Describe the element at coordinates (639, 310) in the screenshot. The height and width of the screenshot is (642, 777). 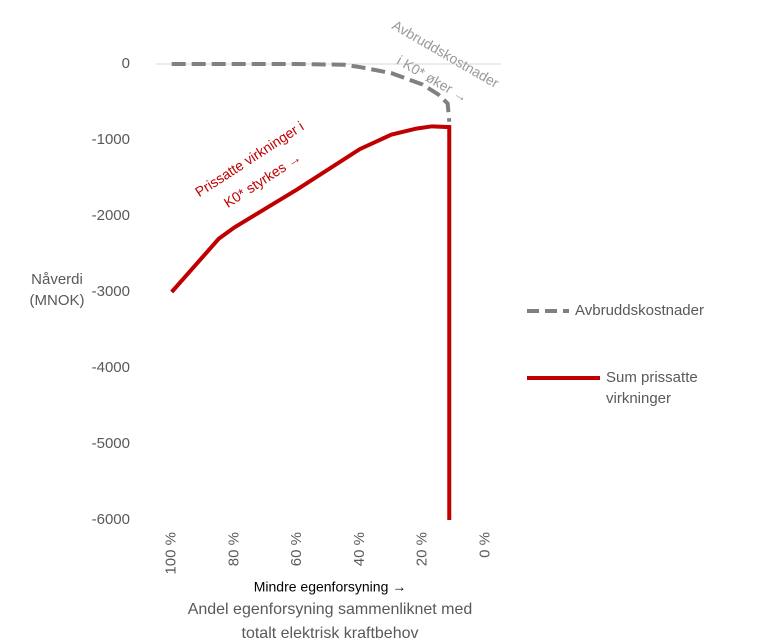
I see `legend-label: Avbruddskostnader` at that location.